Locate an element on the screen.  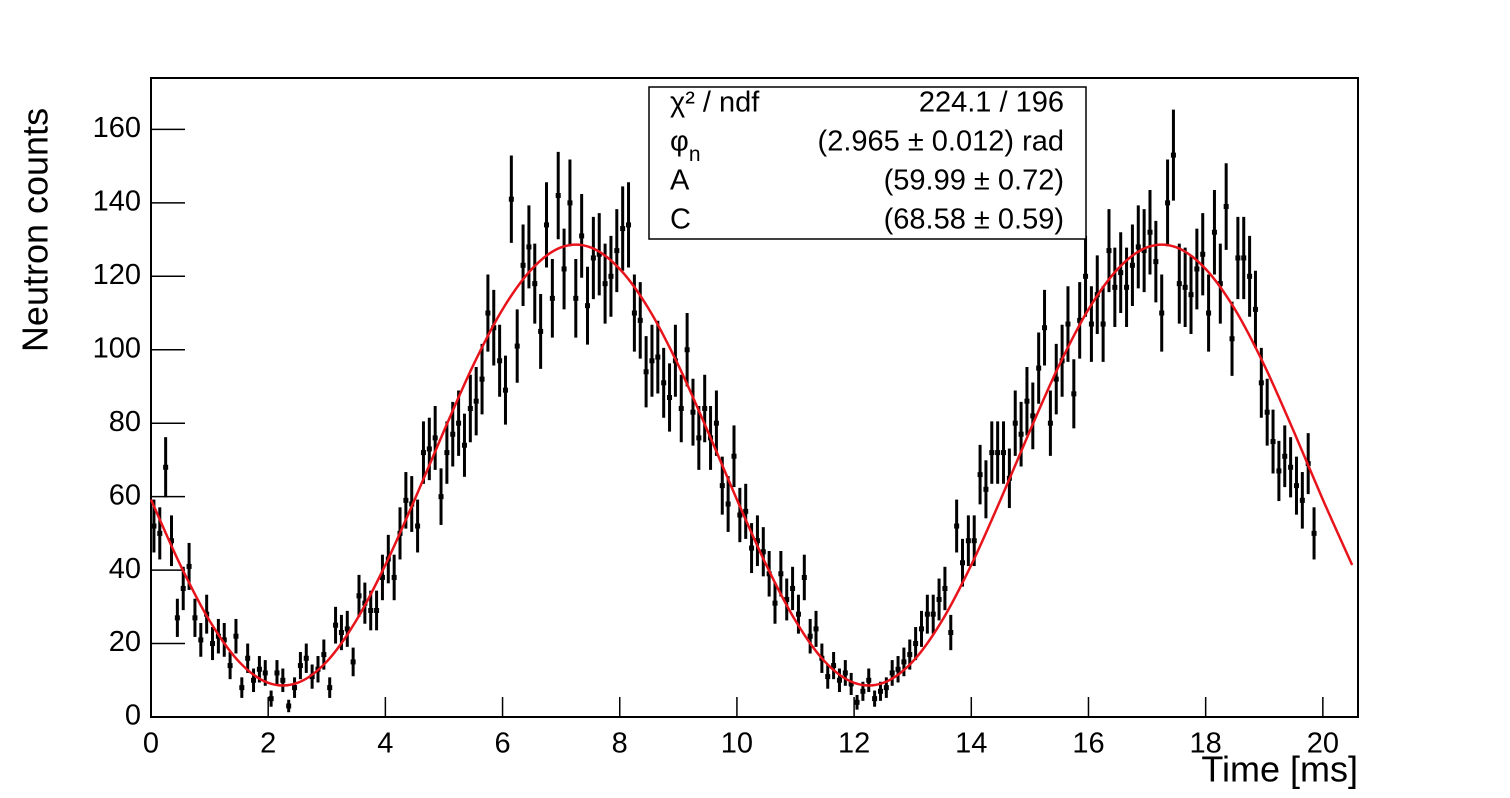
y-tick-label: 0 is located at coordinates (133, 716).